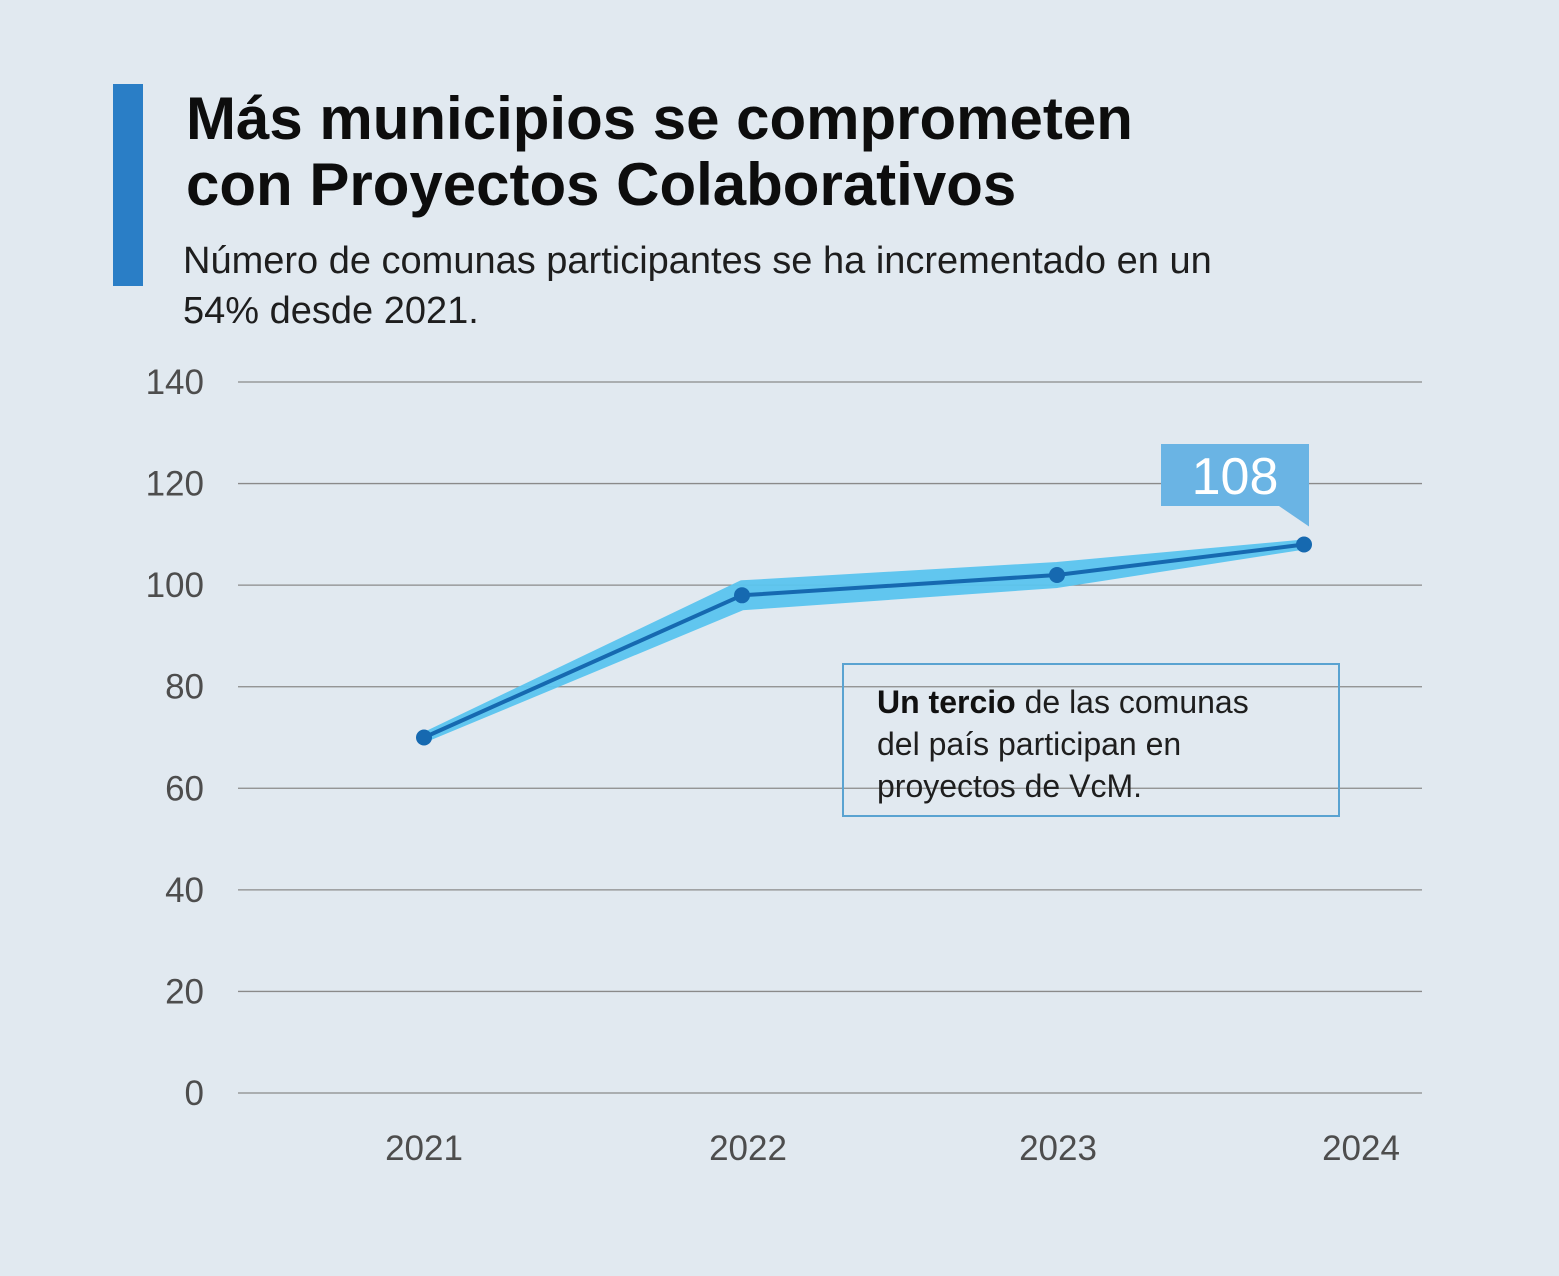  What do you see at coordinates (1057, 574) in the screenshot?
I see `data-point-2023` at bounding box center [1057, 574].